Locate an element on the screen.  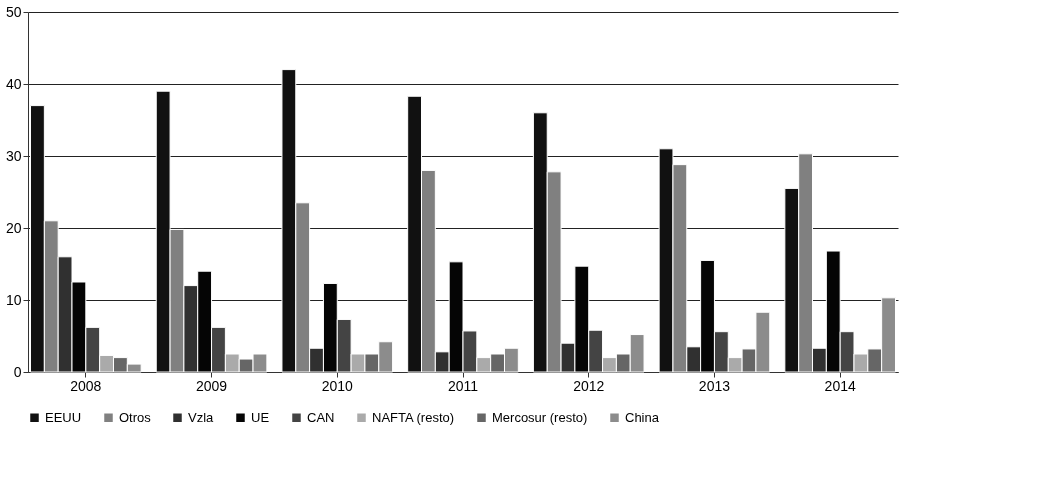
y-tick-label: 20 is located at coordinates (13, 227).